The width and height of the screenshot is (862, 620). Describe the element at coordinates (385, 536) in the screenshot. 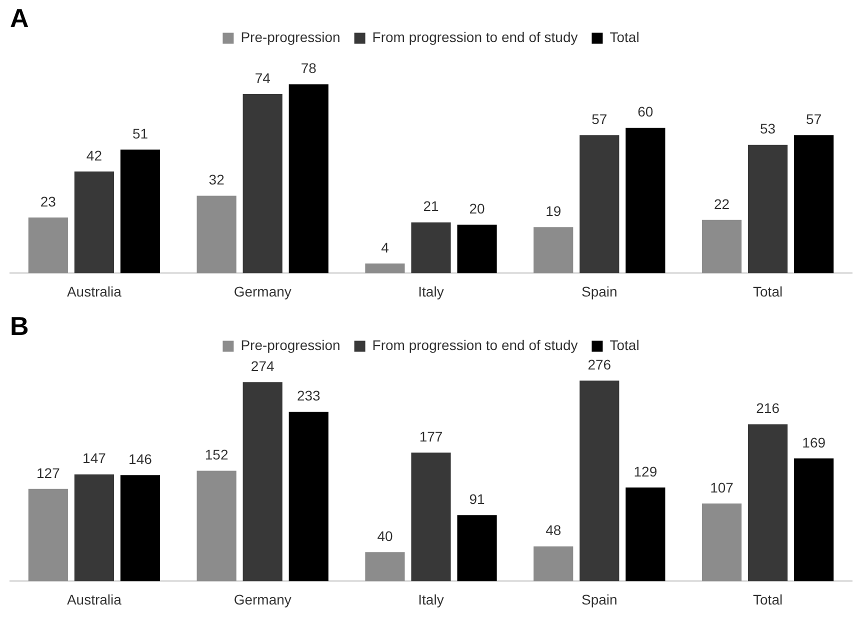

I see `data-label: 40` at that location.